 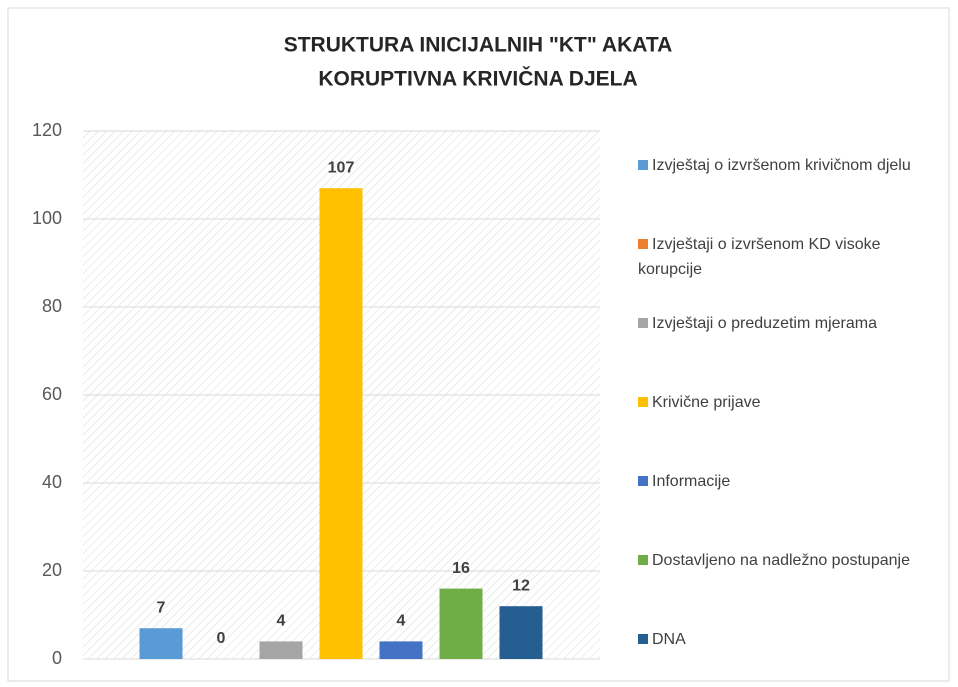 I want to click on data-label: 16, so click(x=461, y=568).